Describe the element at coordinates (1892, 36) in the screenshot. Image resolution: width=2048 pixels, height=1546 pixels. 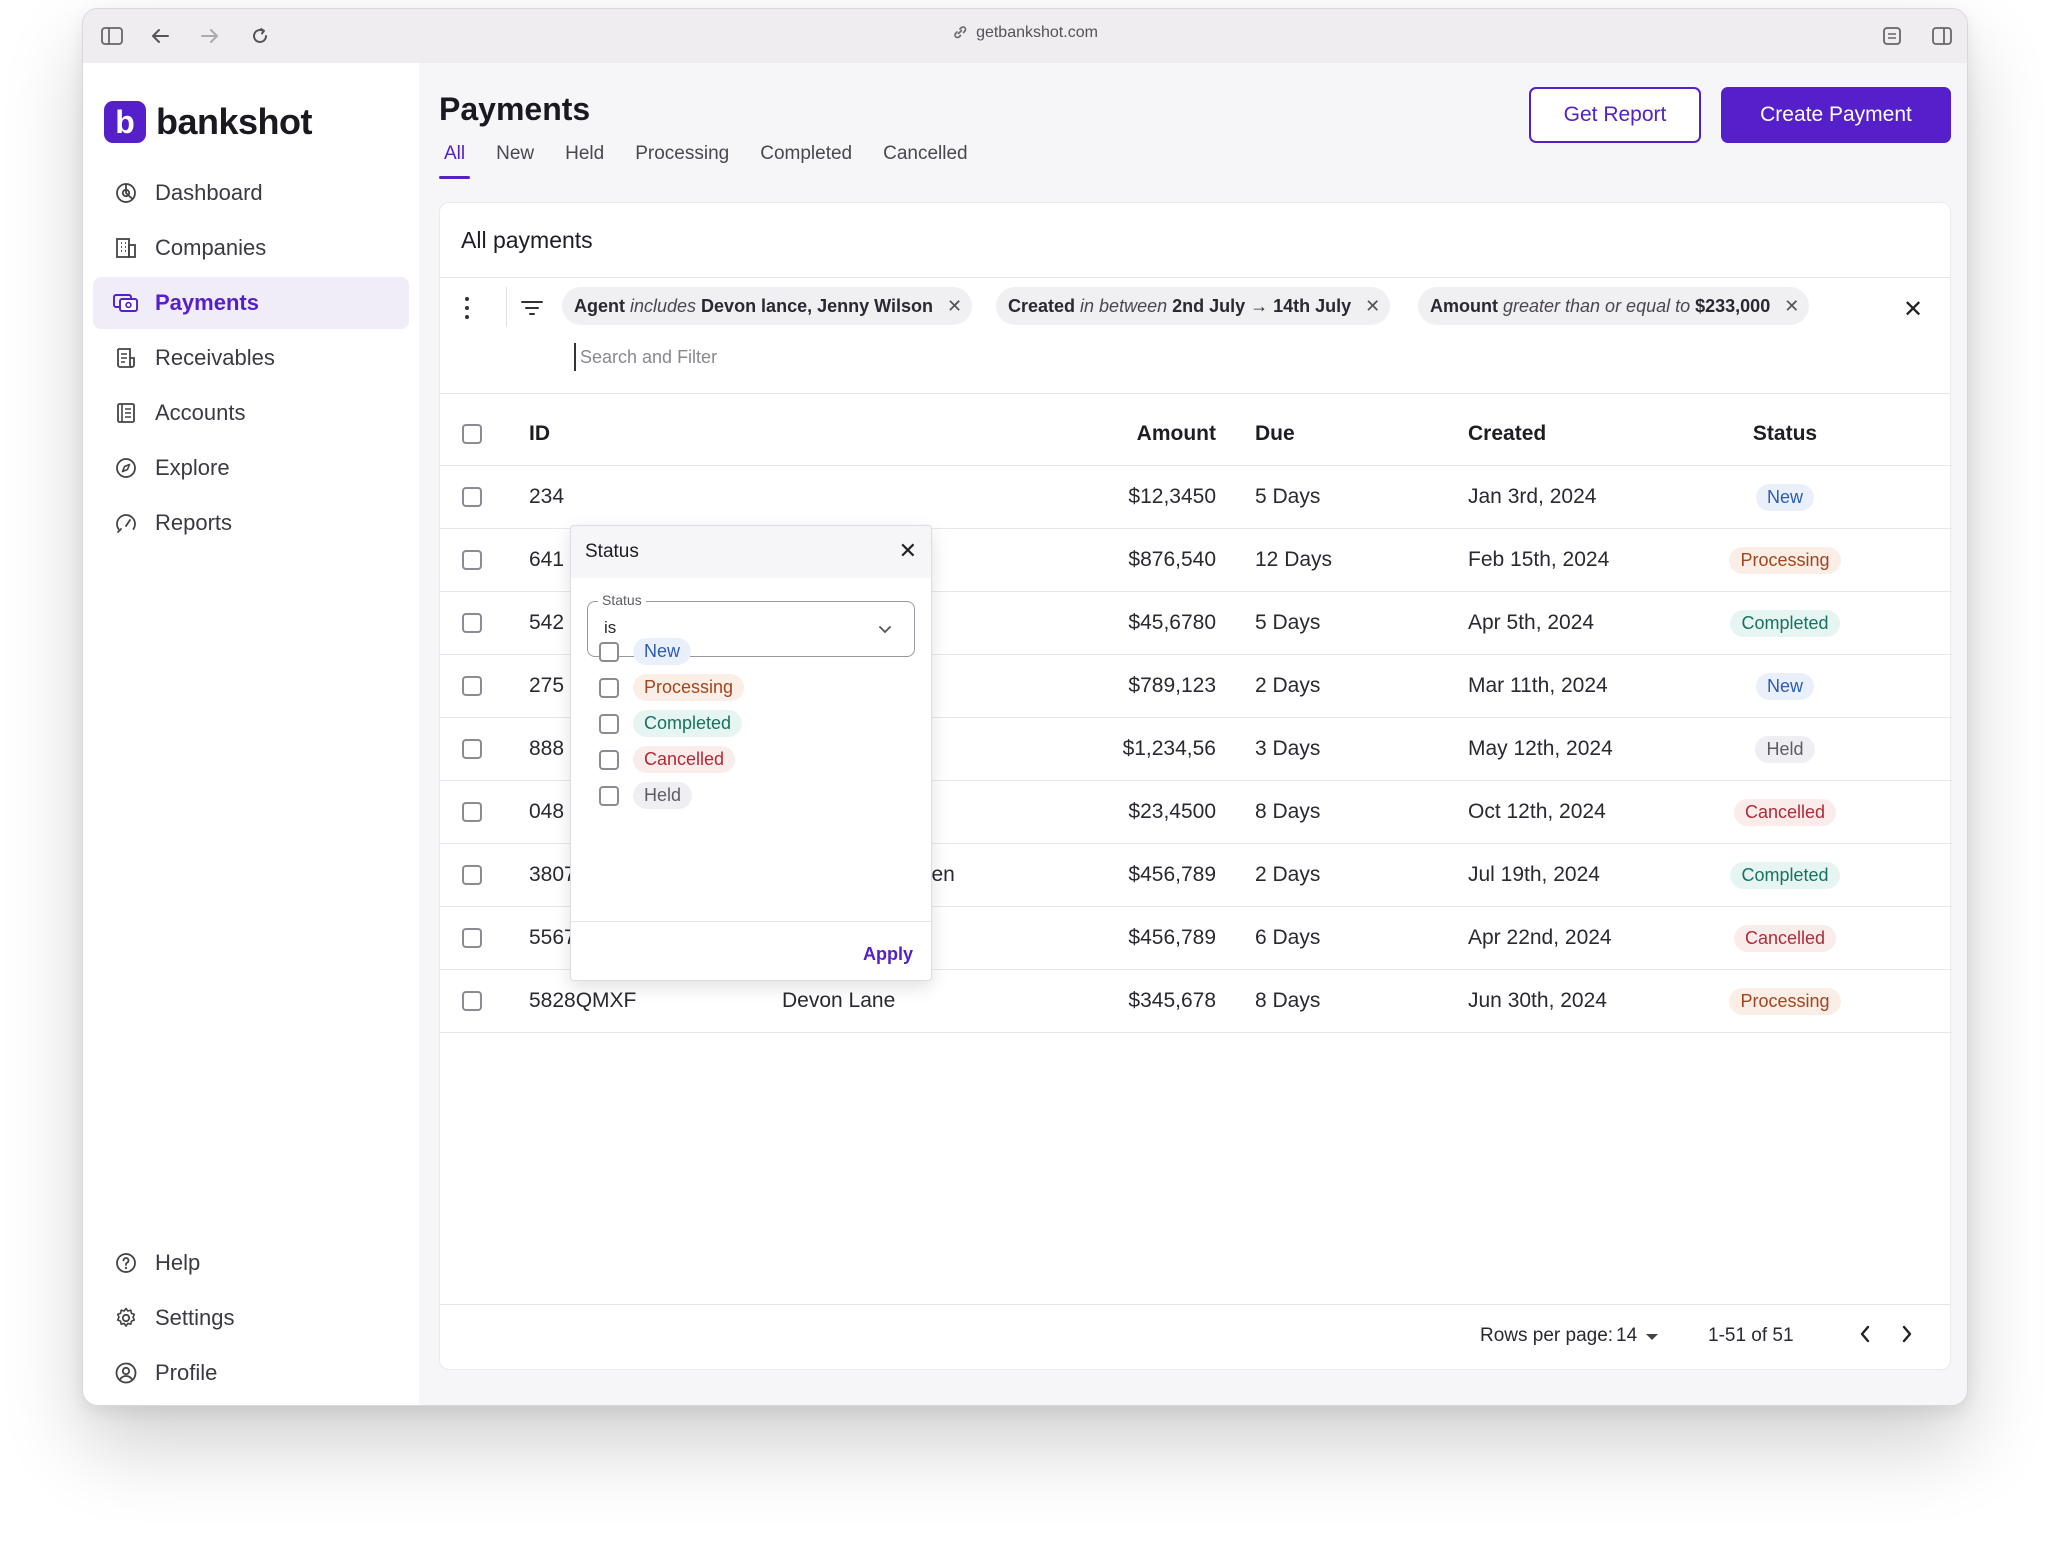
I see `reader-icon` at that location.